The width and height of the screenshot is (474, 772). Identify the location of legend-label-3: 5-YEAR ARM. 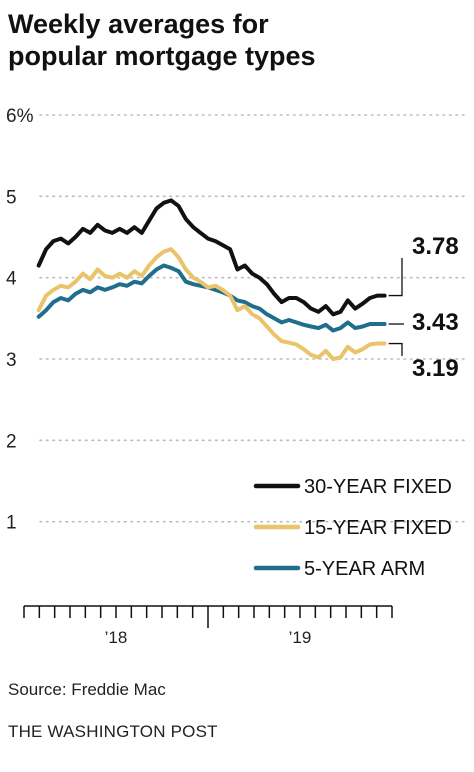
(364, 569).